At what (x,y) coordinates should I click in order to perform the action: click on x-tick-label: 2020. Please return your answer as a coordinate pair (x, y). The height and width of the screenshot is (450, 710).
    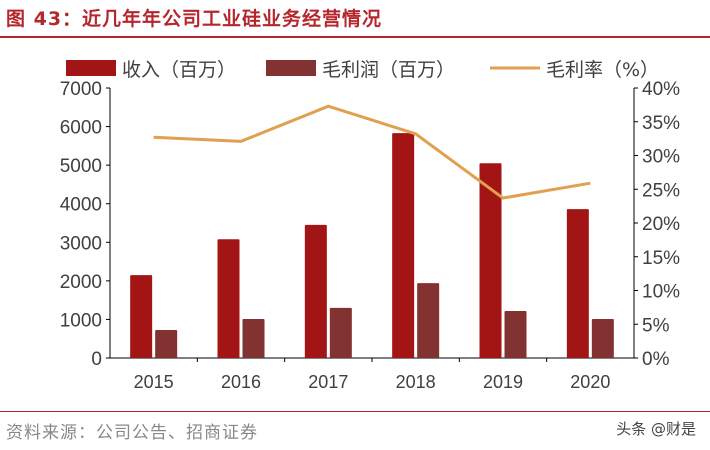
    Looking at the image, I should click on (590, 382).